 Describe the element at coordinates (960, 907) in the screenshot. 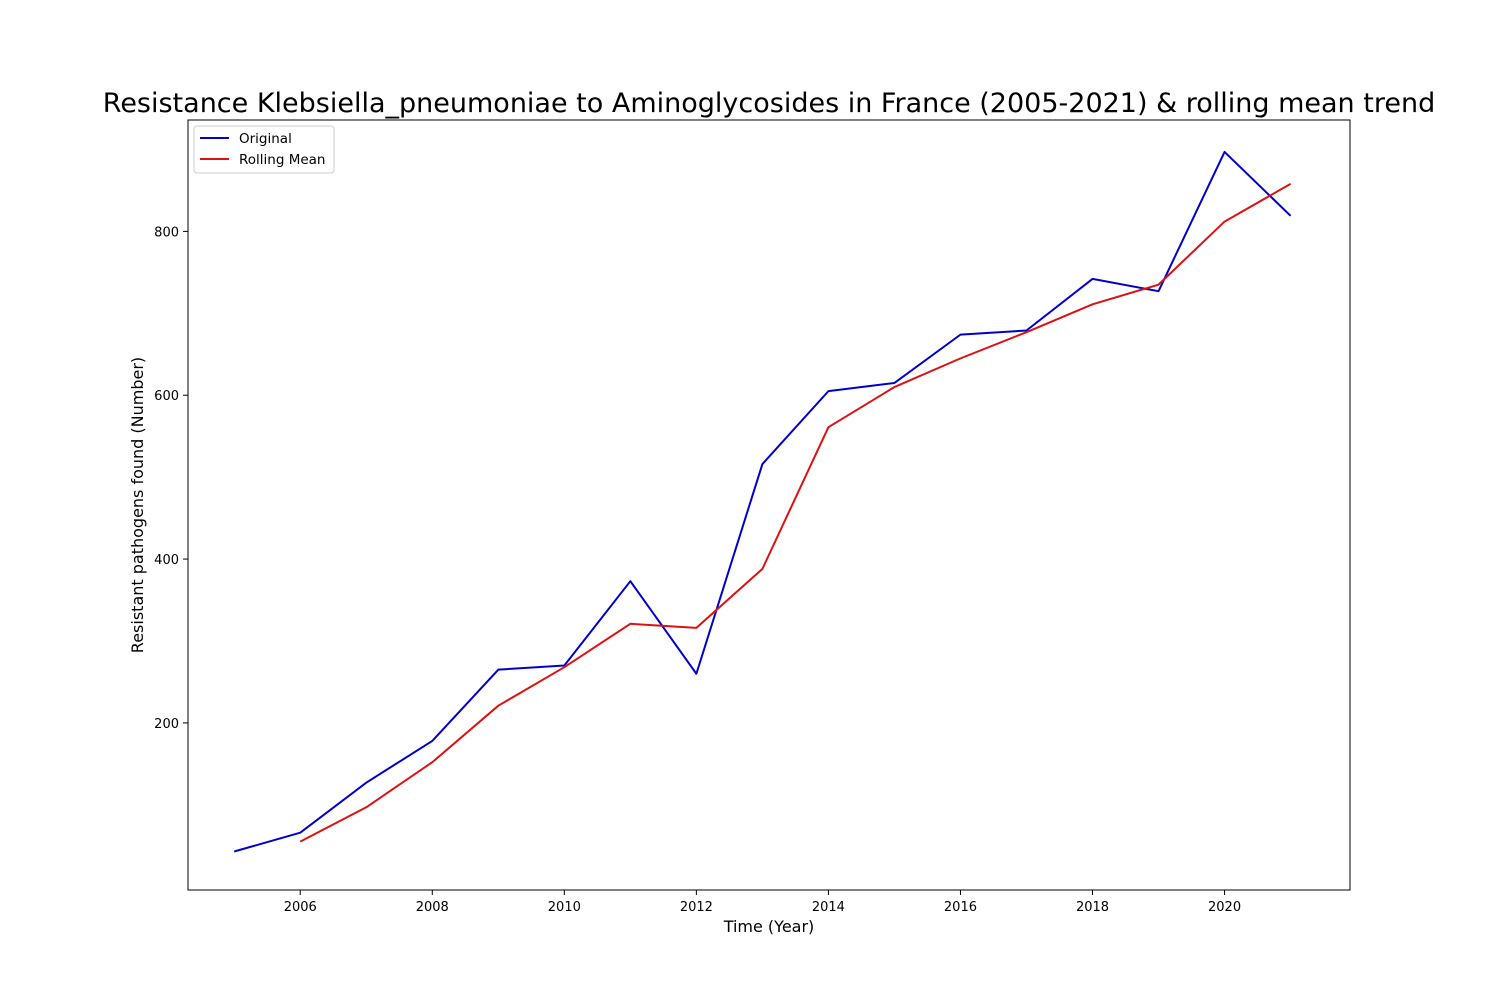

I see `x-tick-label: 2016` at that location.